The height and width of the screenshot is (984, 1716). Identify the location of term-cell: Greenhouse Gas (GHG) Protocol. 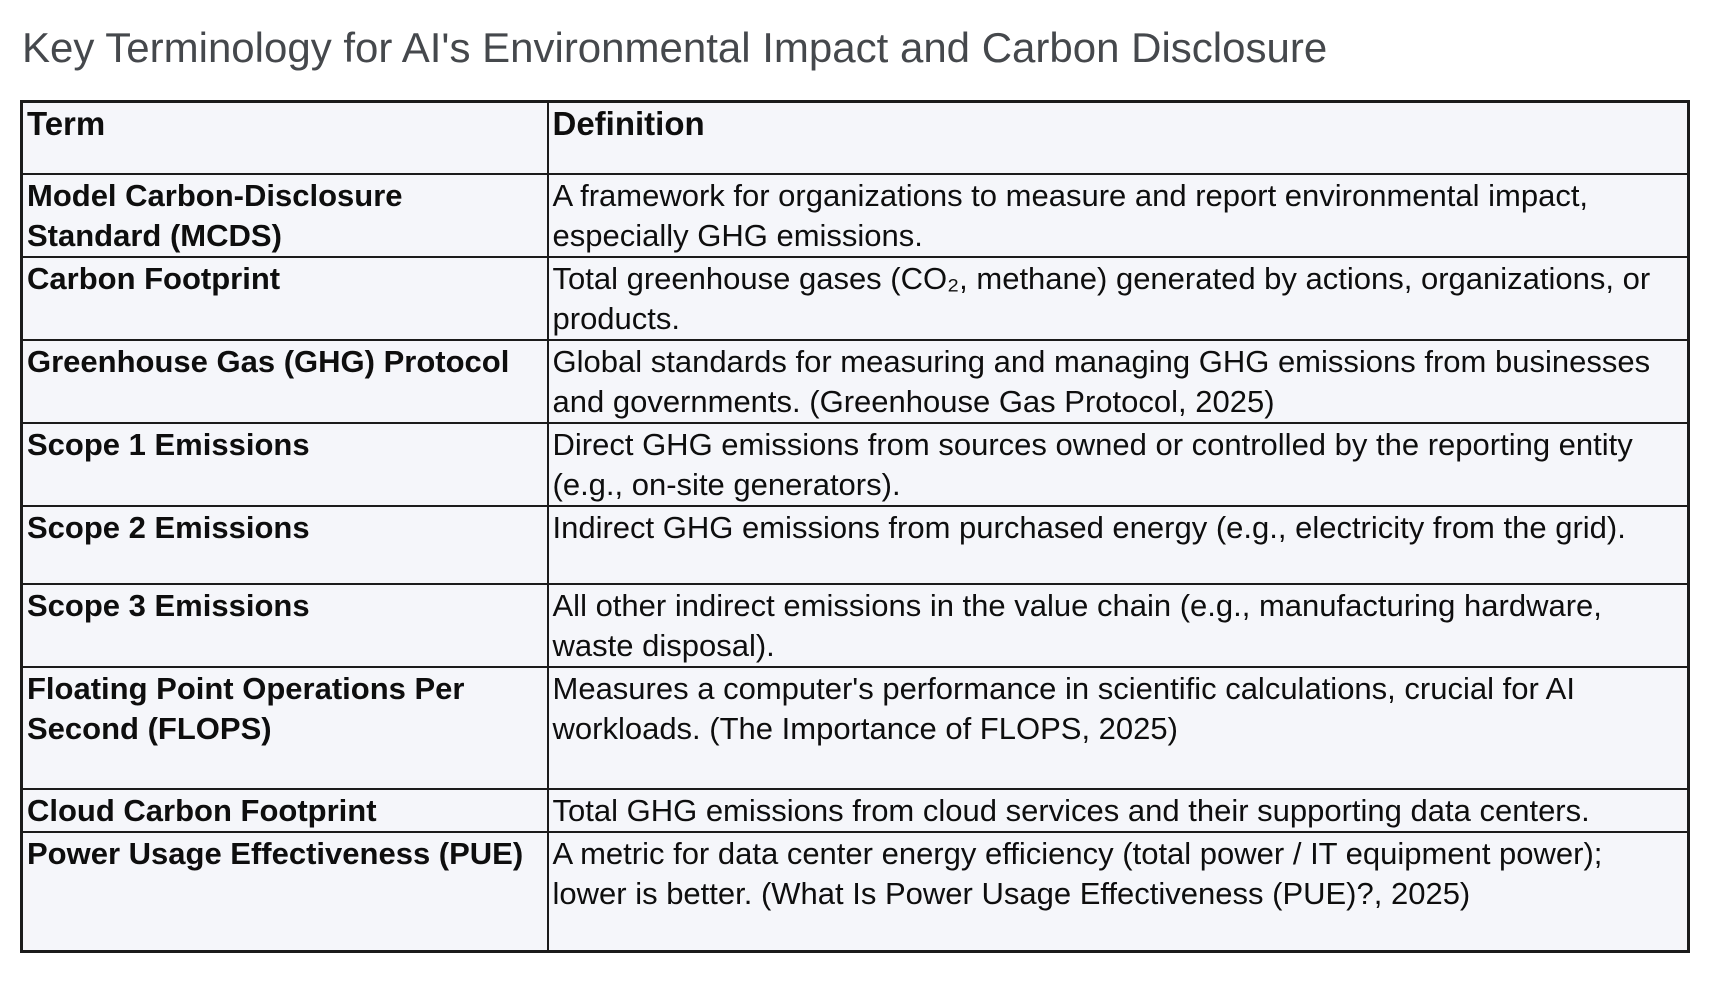
(284, 381).